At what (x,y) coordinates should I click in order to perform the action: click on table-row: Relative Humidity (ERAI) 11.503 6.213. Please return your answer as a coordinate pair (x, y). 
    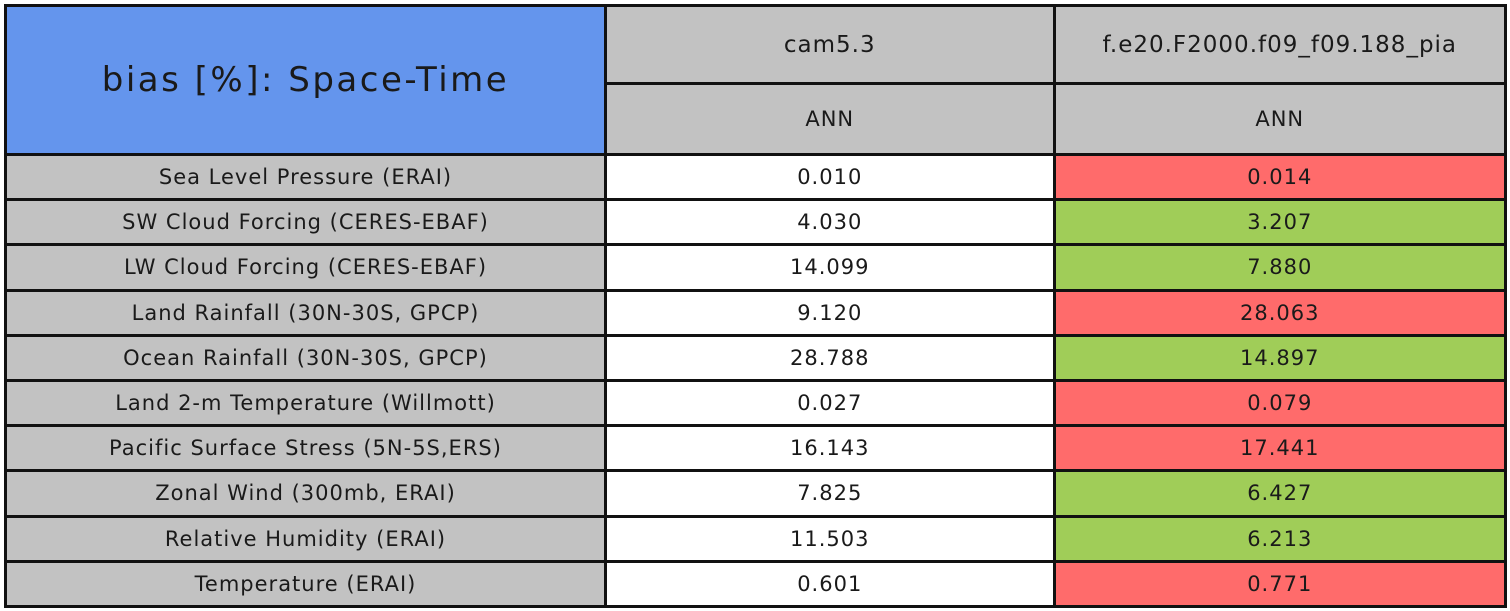
    Looking at the image, I should click on (755, 538).